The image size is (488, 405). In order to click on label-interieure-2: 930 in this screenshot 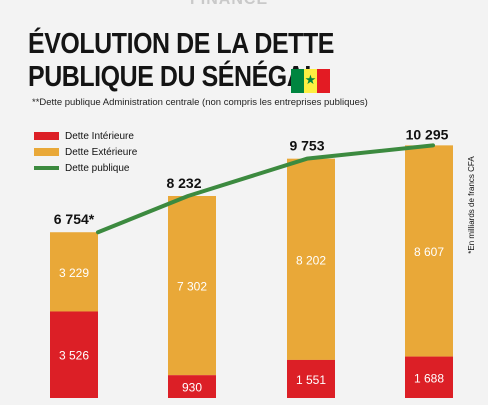, I will do `click(192, 388)`.